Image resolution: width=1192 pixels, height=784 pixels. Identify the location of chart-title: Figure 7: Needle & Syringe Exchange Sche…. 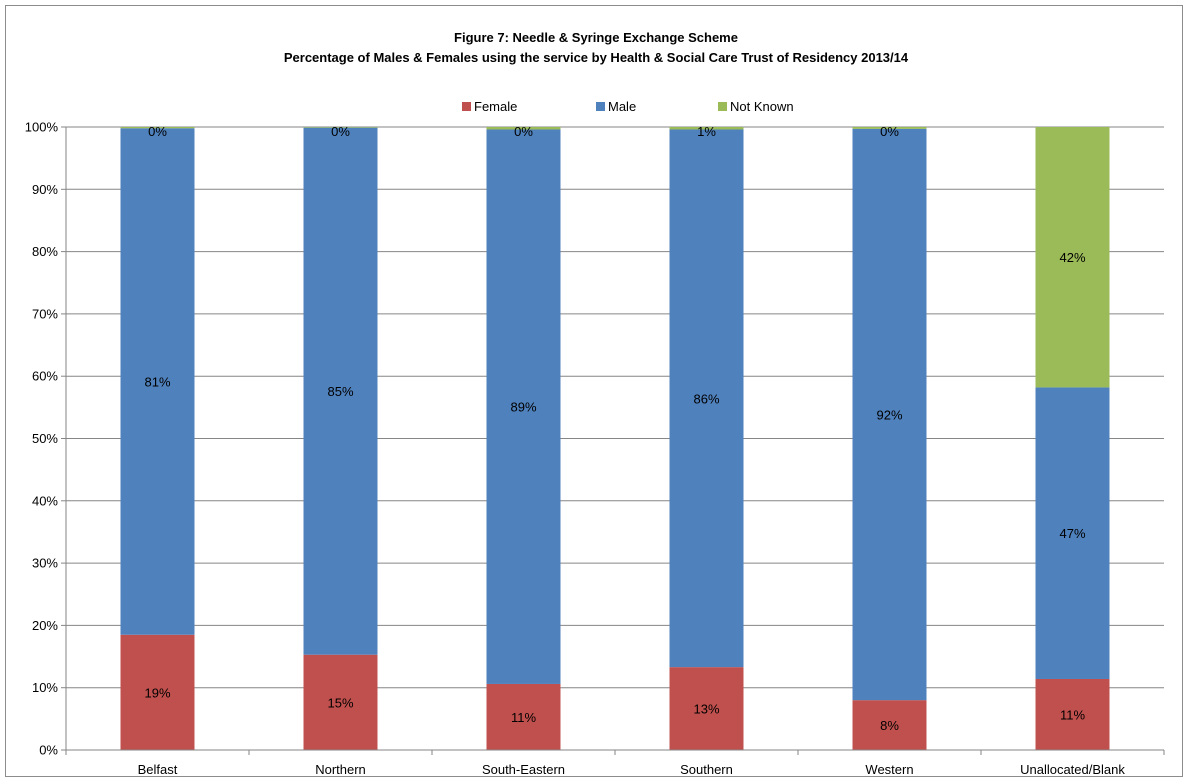
(596, 37).